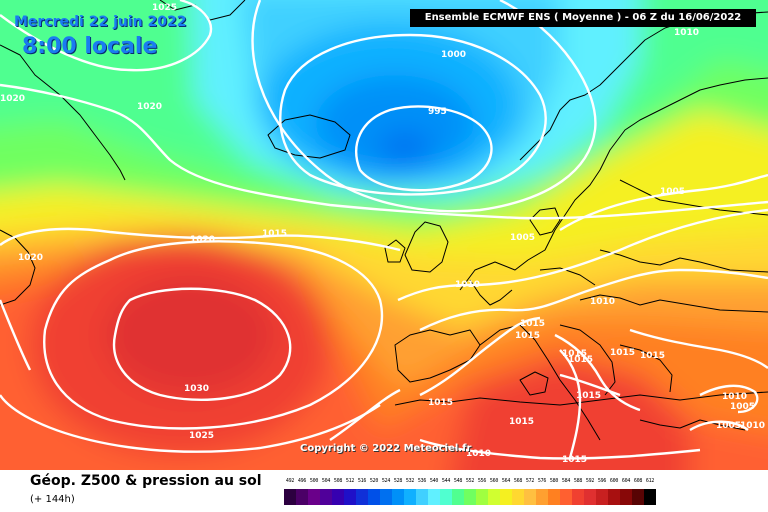 The width and height of the screenshot is (768, 512). What do you see at coordinates (638, 481) in the screenshot?
I see `legend-value: 608` at bounding box center [638, 481].